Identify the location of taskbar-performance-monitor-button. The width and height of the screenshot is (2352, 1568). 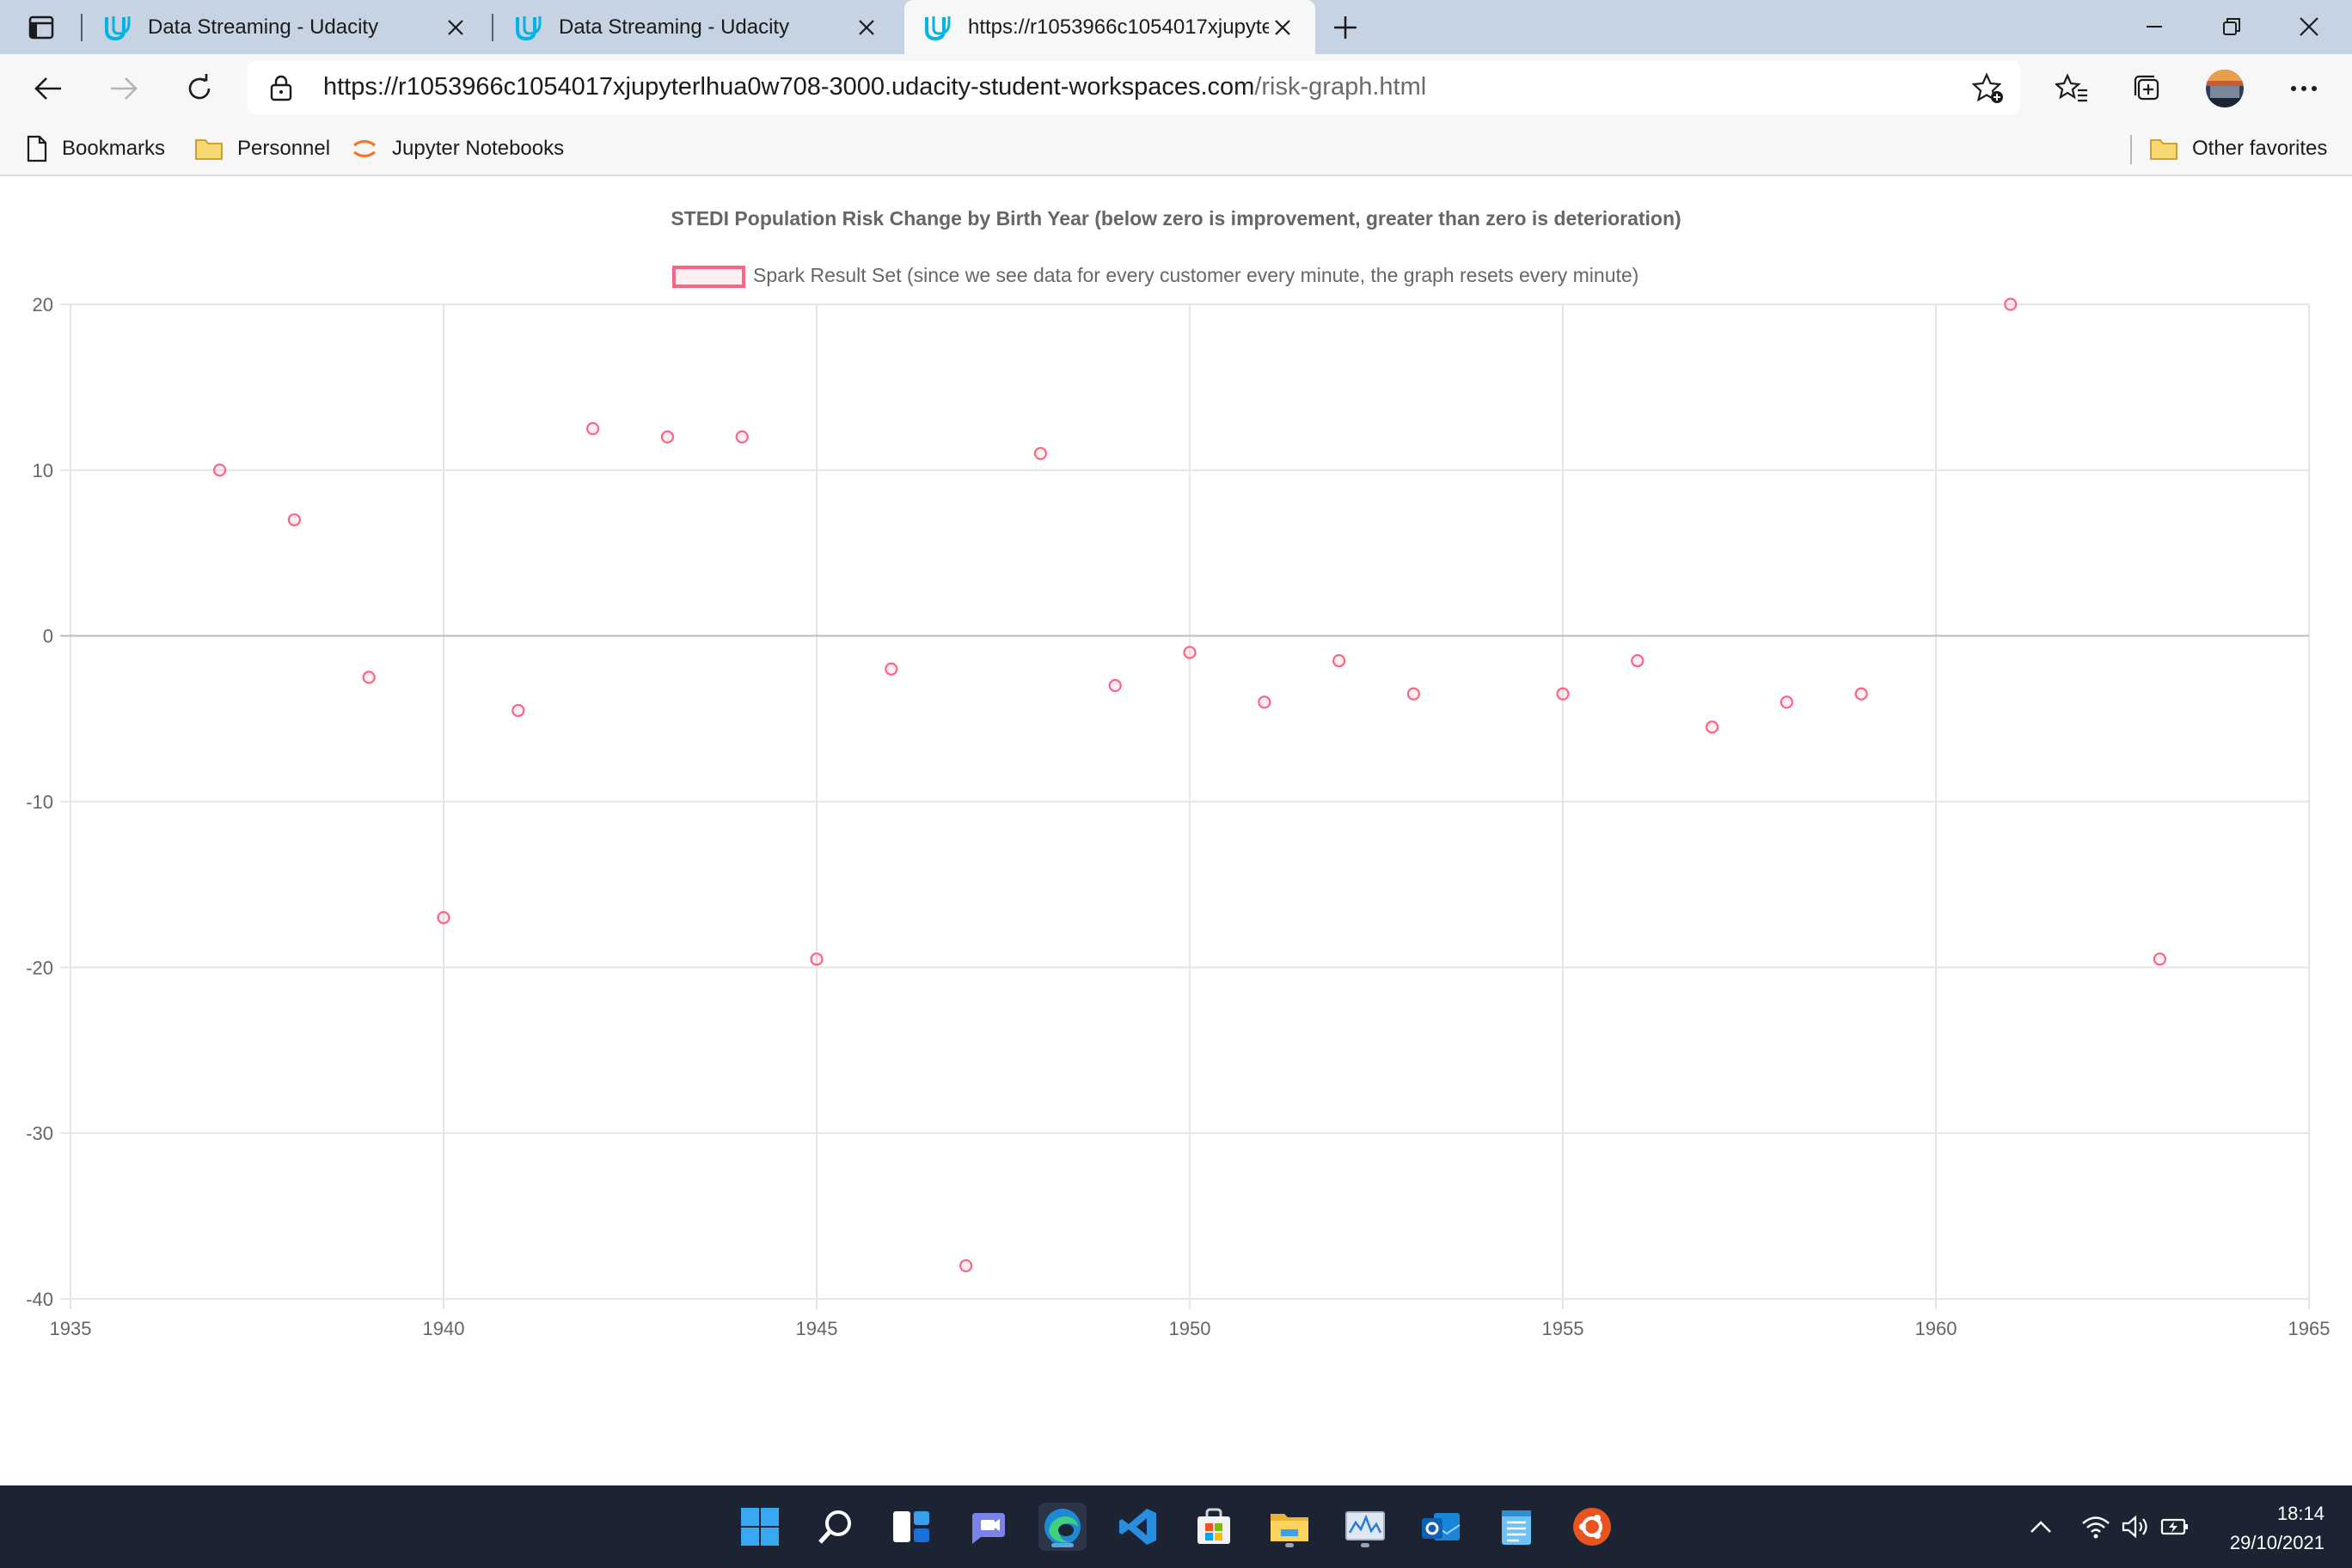
(1365, 1527).